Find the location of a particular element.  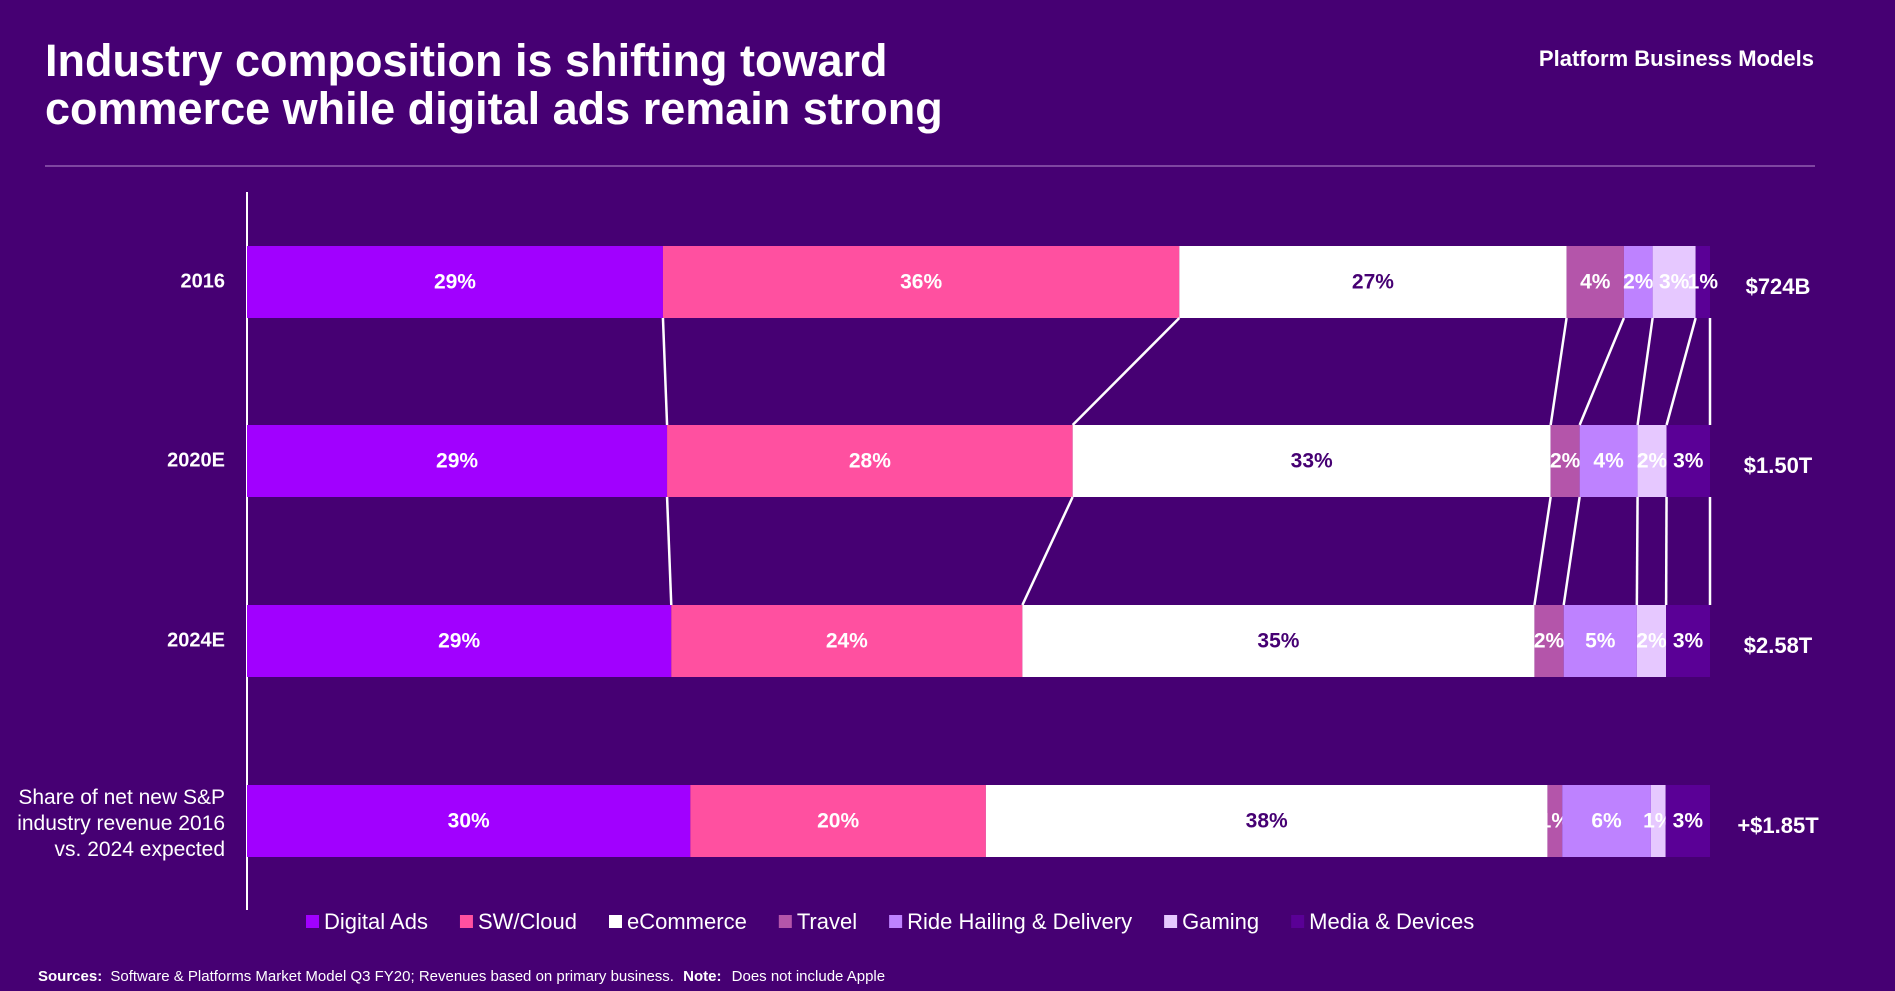

legend-label: Digital Ads is located at coordinates (376, 921).